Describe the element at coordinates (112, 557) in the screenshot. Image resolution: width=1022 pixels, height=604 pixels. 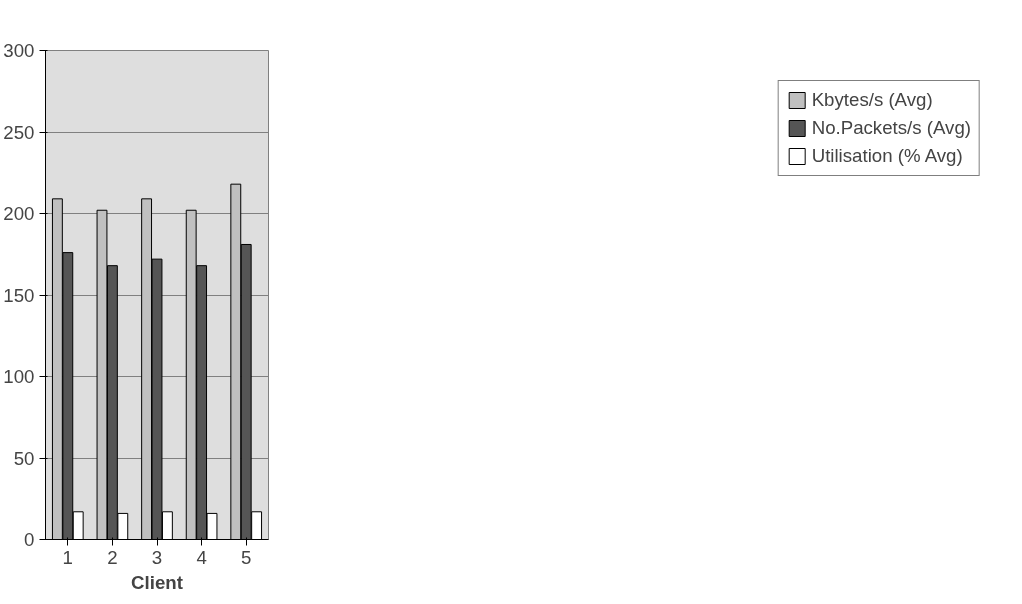
I see `x-tick-label: 2` at that location.